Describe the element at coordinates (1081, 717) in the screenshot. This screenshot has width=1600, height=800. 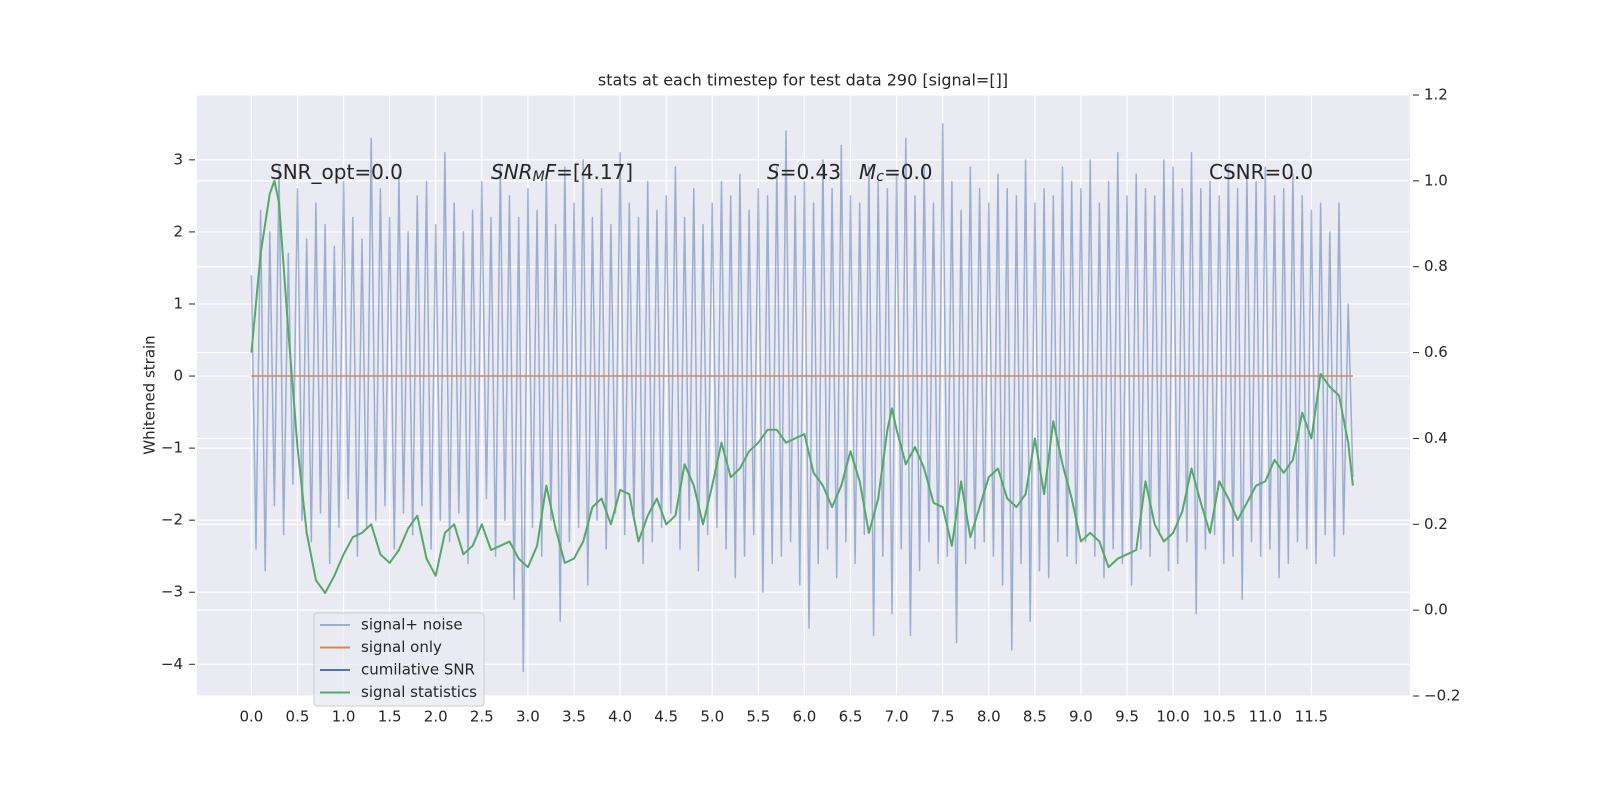
I see `x-tick-label: 9.0` at that location.